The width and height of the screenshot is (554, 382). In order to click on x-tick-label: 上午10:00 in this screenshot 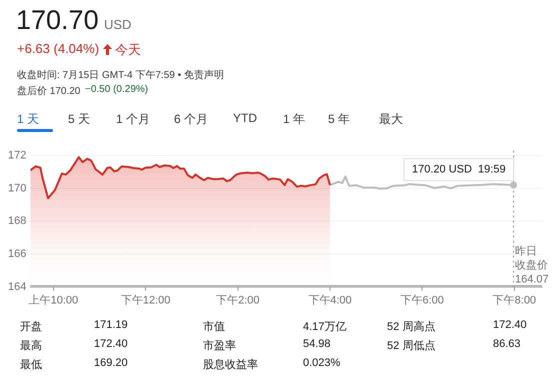, I will do `click(53, 299)`.